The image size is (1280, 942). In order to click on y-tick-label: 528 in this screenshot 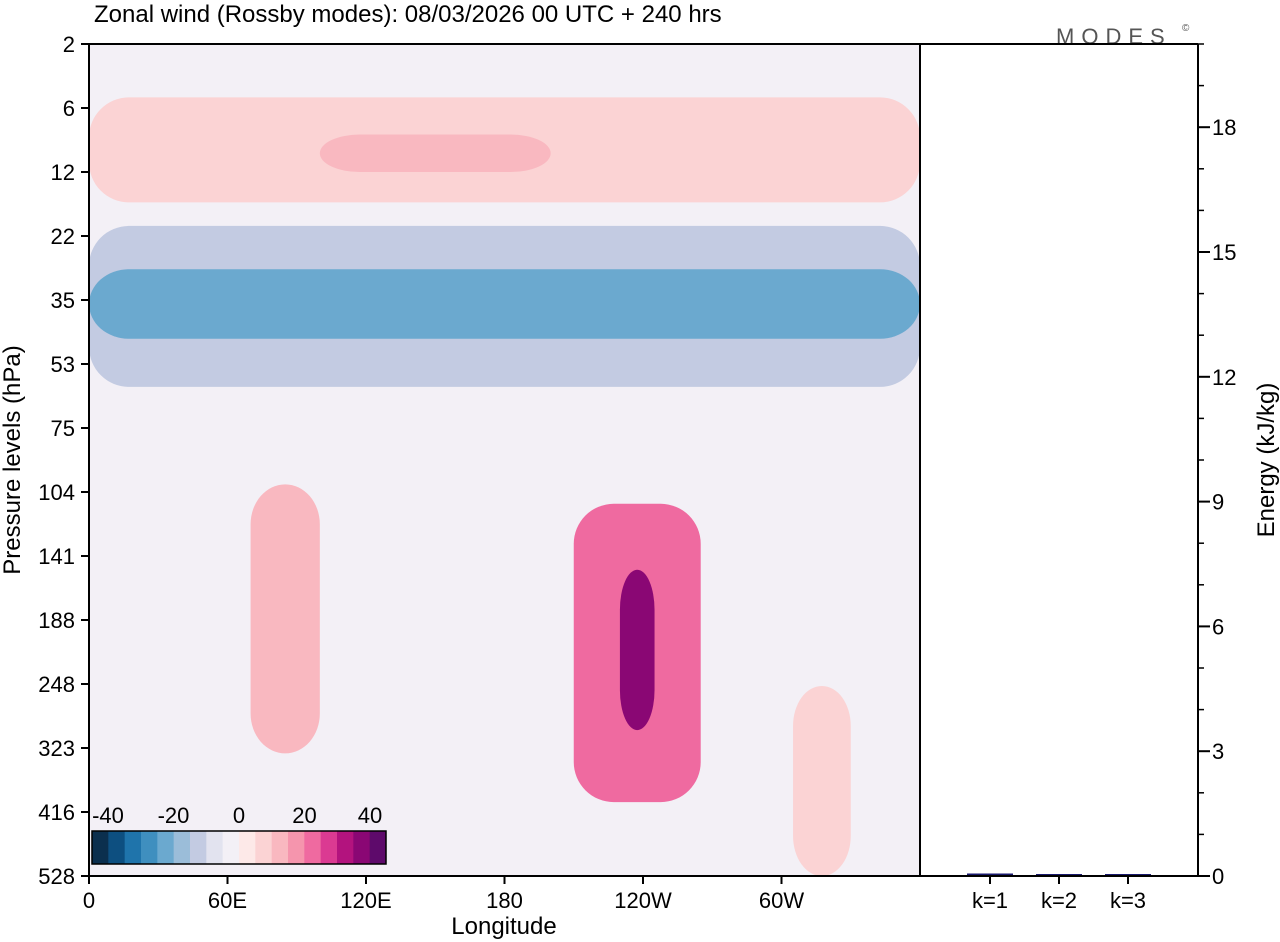, I will do `click(56, 876)`.